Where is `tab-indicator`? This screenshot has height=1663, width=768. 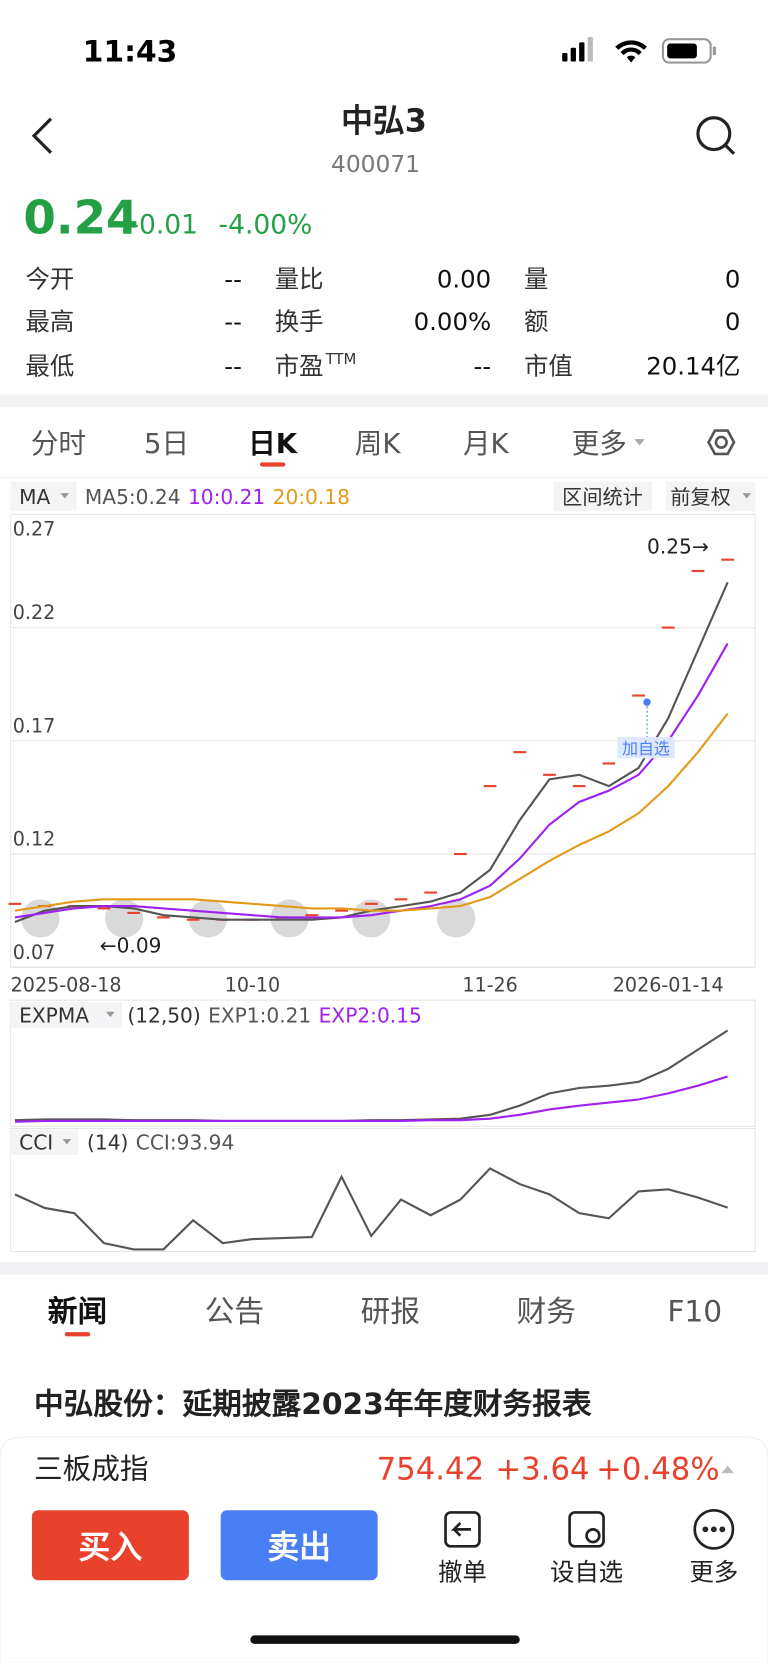
tab-indicator is located at coordinates (272, 464).